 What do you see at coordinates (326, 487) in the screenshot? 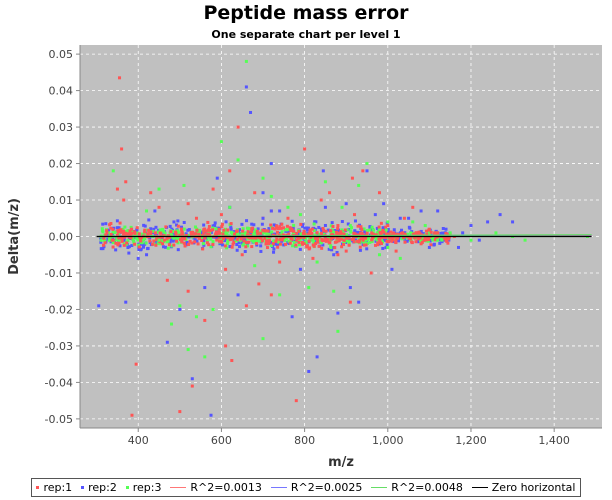
I see `legend-label: R^2=0.0025` at bounding box center [326, 487].